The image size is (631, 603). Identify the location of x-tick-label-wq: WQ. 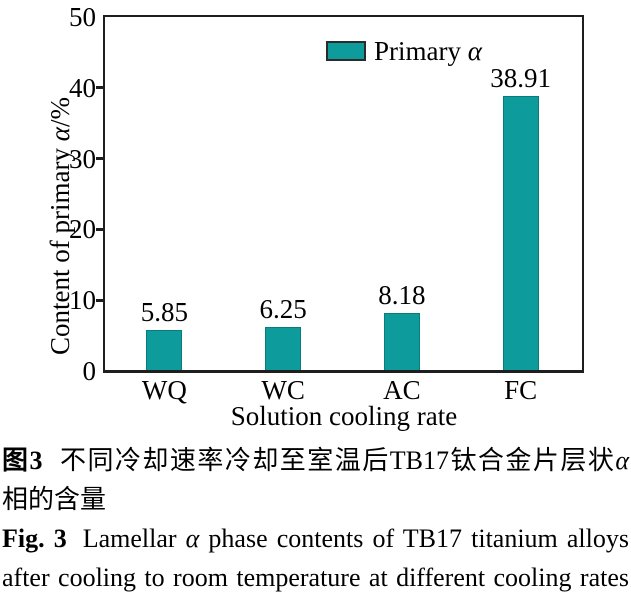
(164, 390).